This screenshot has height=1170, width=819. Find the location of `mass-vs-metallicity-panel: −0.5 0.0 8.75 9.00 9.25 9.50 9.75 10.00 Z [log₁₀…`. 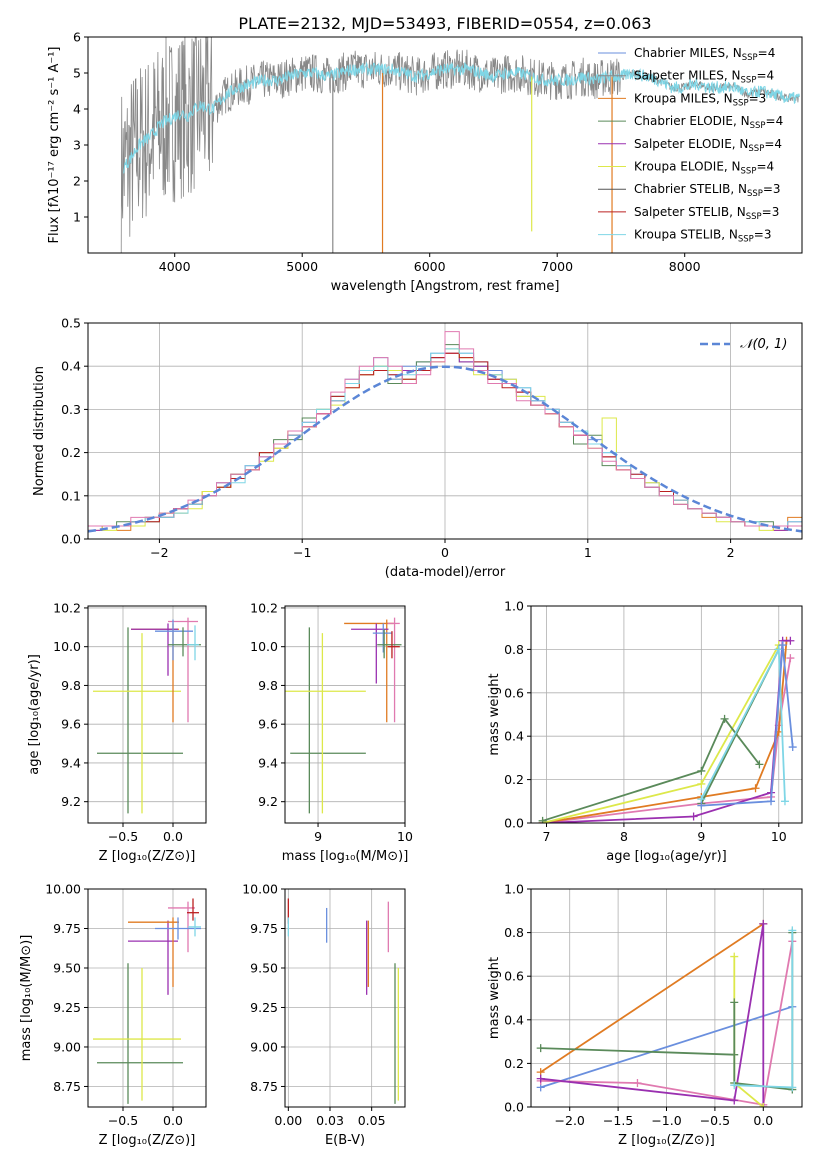

mass-vs-metallicity-panel: −0.5 0.0 8.75 9.00 9.25 9.50 9.75 10.00 Z [log₁₀… is located at coordinates (113, 1015).